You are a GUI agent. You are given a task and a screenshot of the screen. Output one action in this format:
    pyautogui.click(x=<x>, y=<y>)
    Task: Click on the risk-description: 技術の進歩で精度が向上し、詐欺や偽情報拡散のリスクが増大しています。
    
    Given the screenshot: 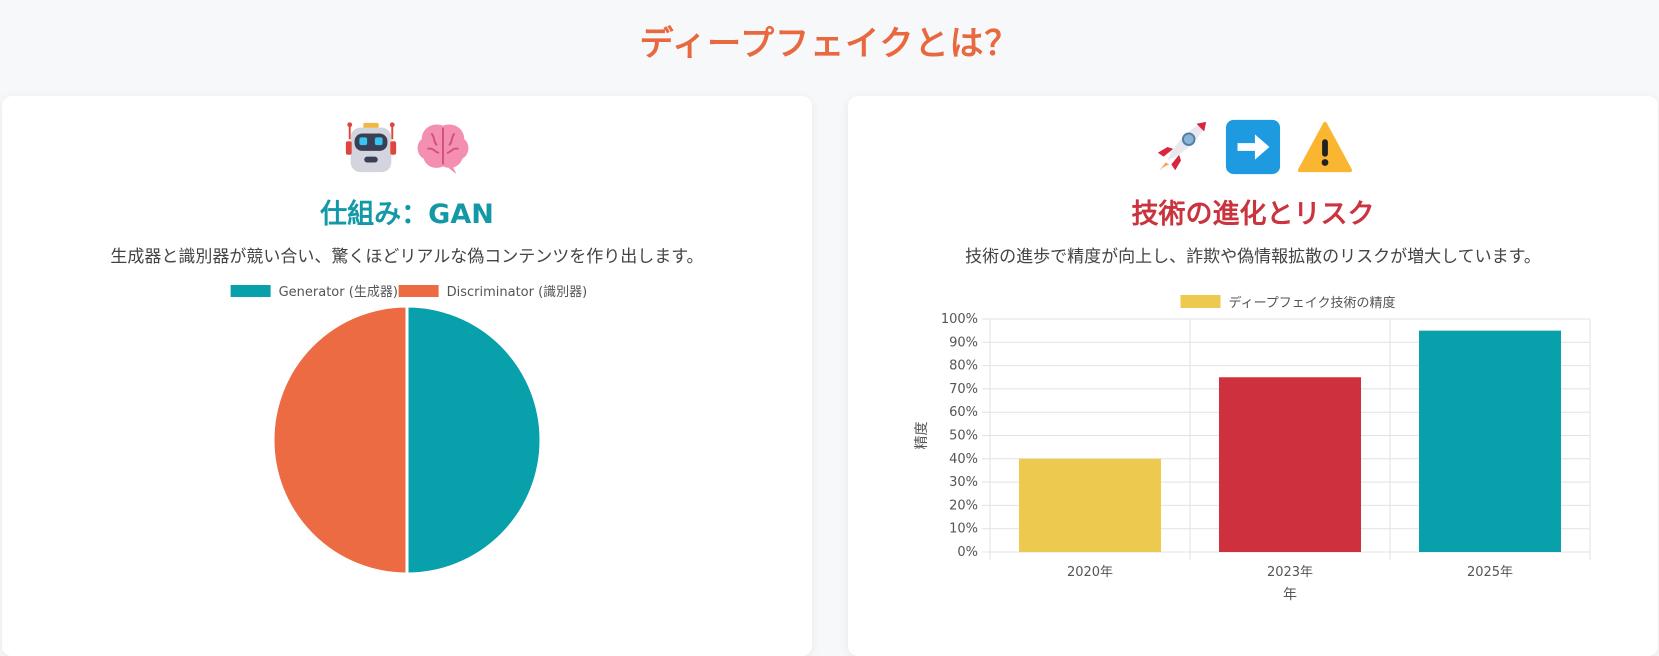 What is the action you would take?
    pyautogui.click(x=1253, y=257)
    